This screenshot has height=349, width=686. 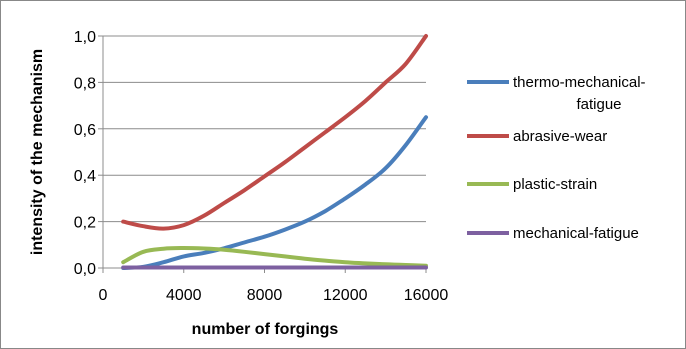 What do you see at coordinates (85, 223) in the screenshot?
I see `y-tick-label: 0,2` at bounding box center [85, 223].